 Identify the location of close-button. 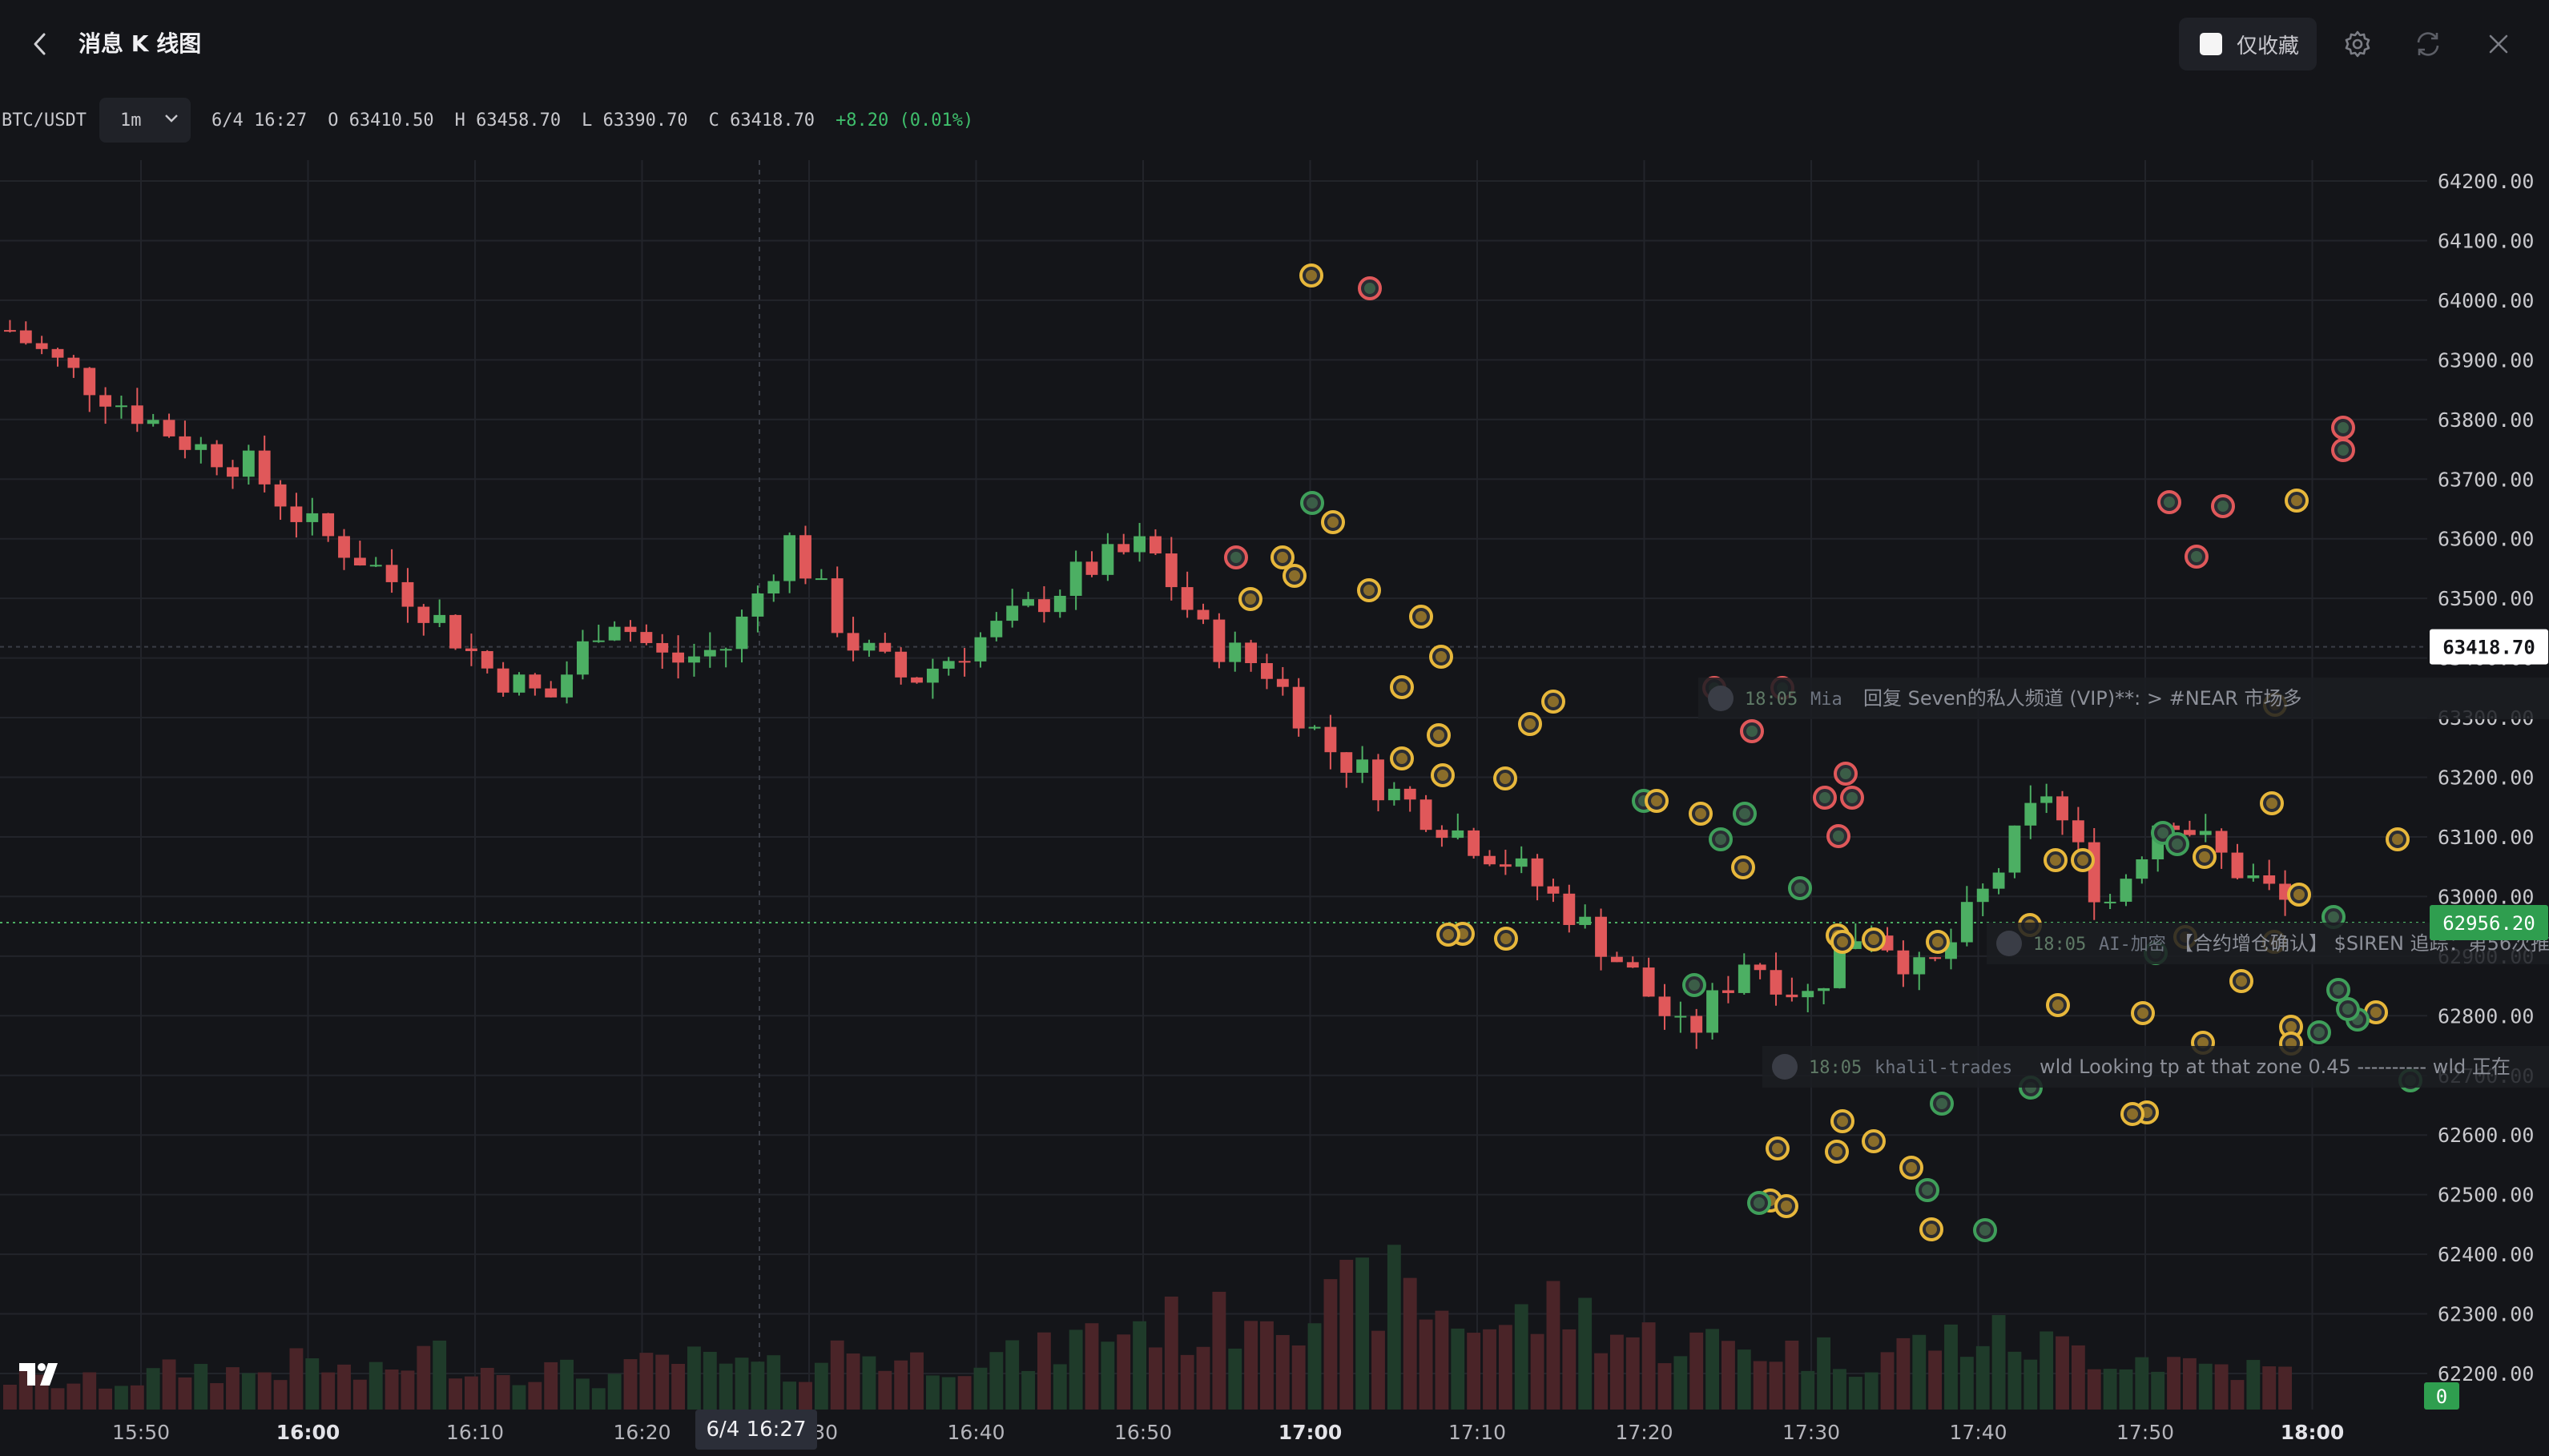
(2499, 44).